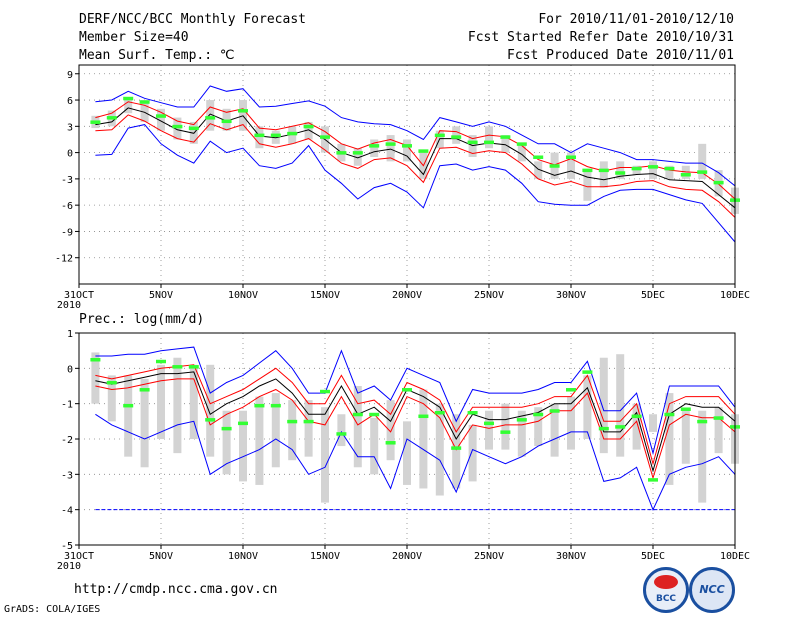 The width and height of the screenshot is (800, 618). Describe the element at coordinates (415, 415) in the screenshot. I see `series-line-upper` at that location.